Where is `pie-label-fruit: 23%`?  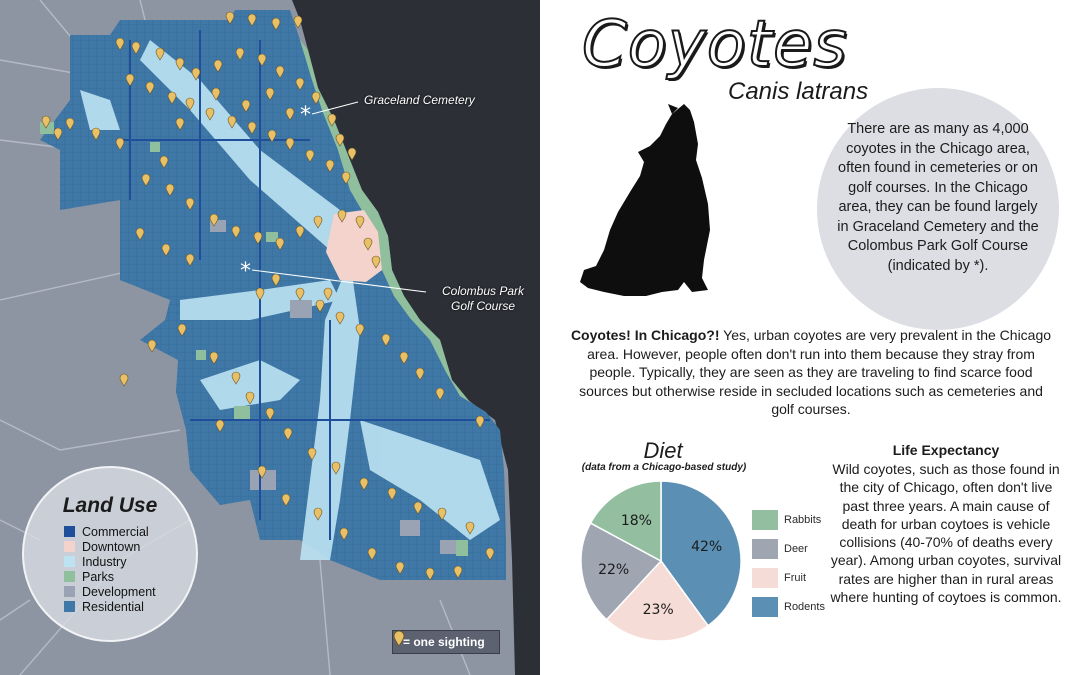 pie-label-fruit: 23% is located at coordinates (658, 610).